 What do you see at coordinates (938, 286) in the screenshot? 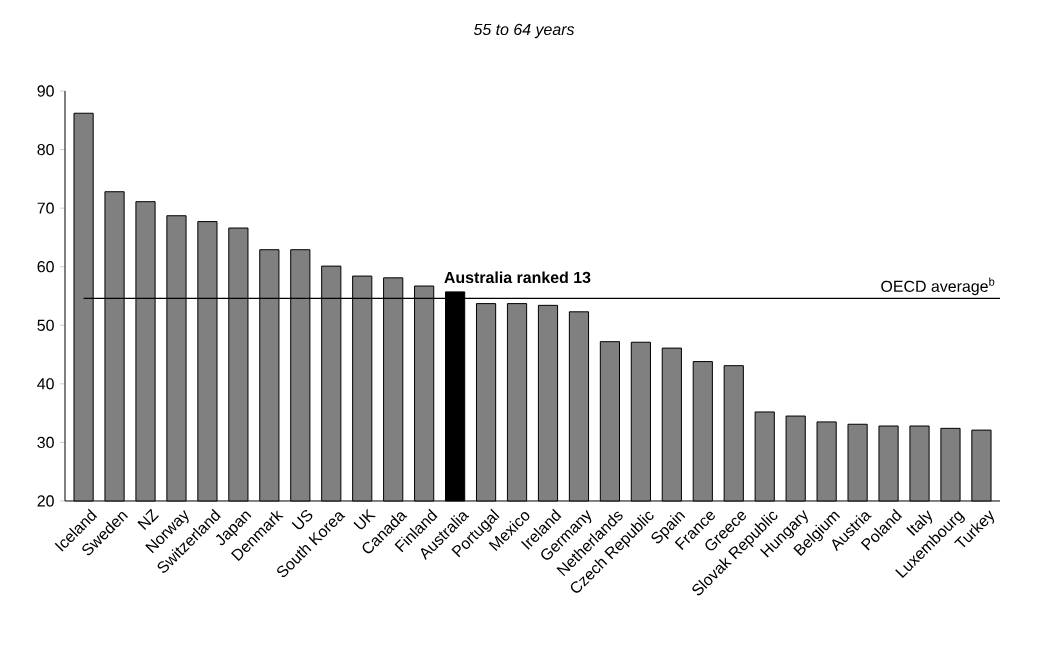
I see `ref-line-label: OECD average$^{b}$` at bounding box center [938, 286].